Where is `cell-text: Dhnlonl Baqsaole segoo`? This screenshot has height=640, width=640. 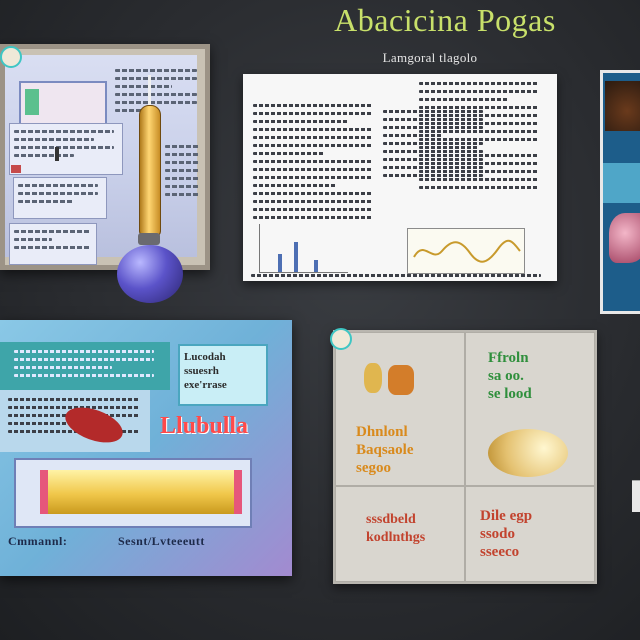 cell-text: Dhnlonl Baqsaole segoo is located at coordinates (385, 450).